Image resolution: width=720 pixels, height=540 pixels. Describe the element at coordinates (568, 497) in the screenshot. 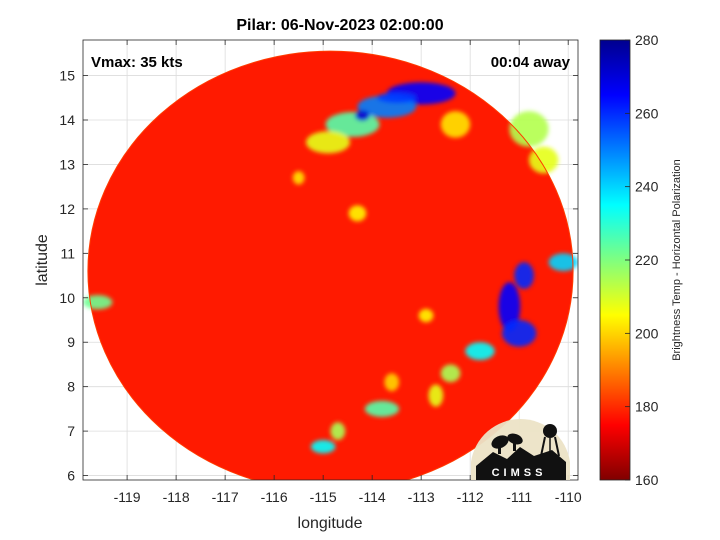

I see `x-tick-label: -110` at that location.